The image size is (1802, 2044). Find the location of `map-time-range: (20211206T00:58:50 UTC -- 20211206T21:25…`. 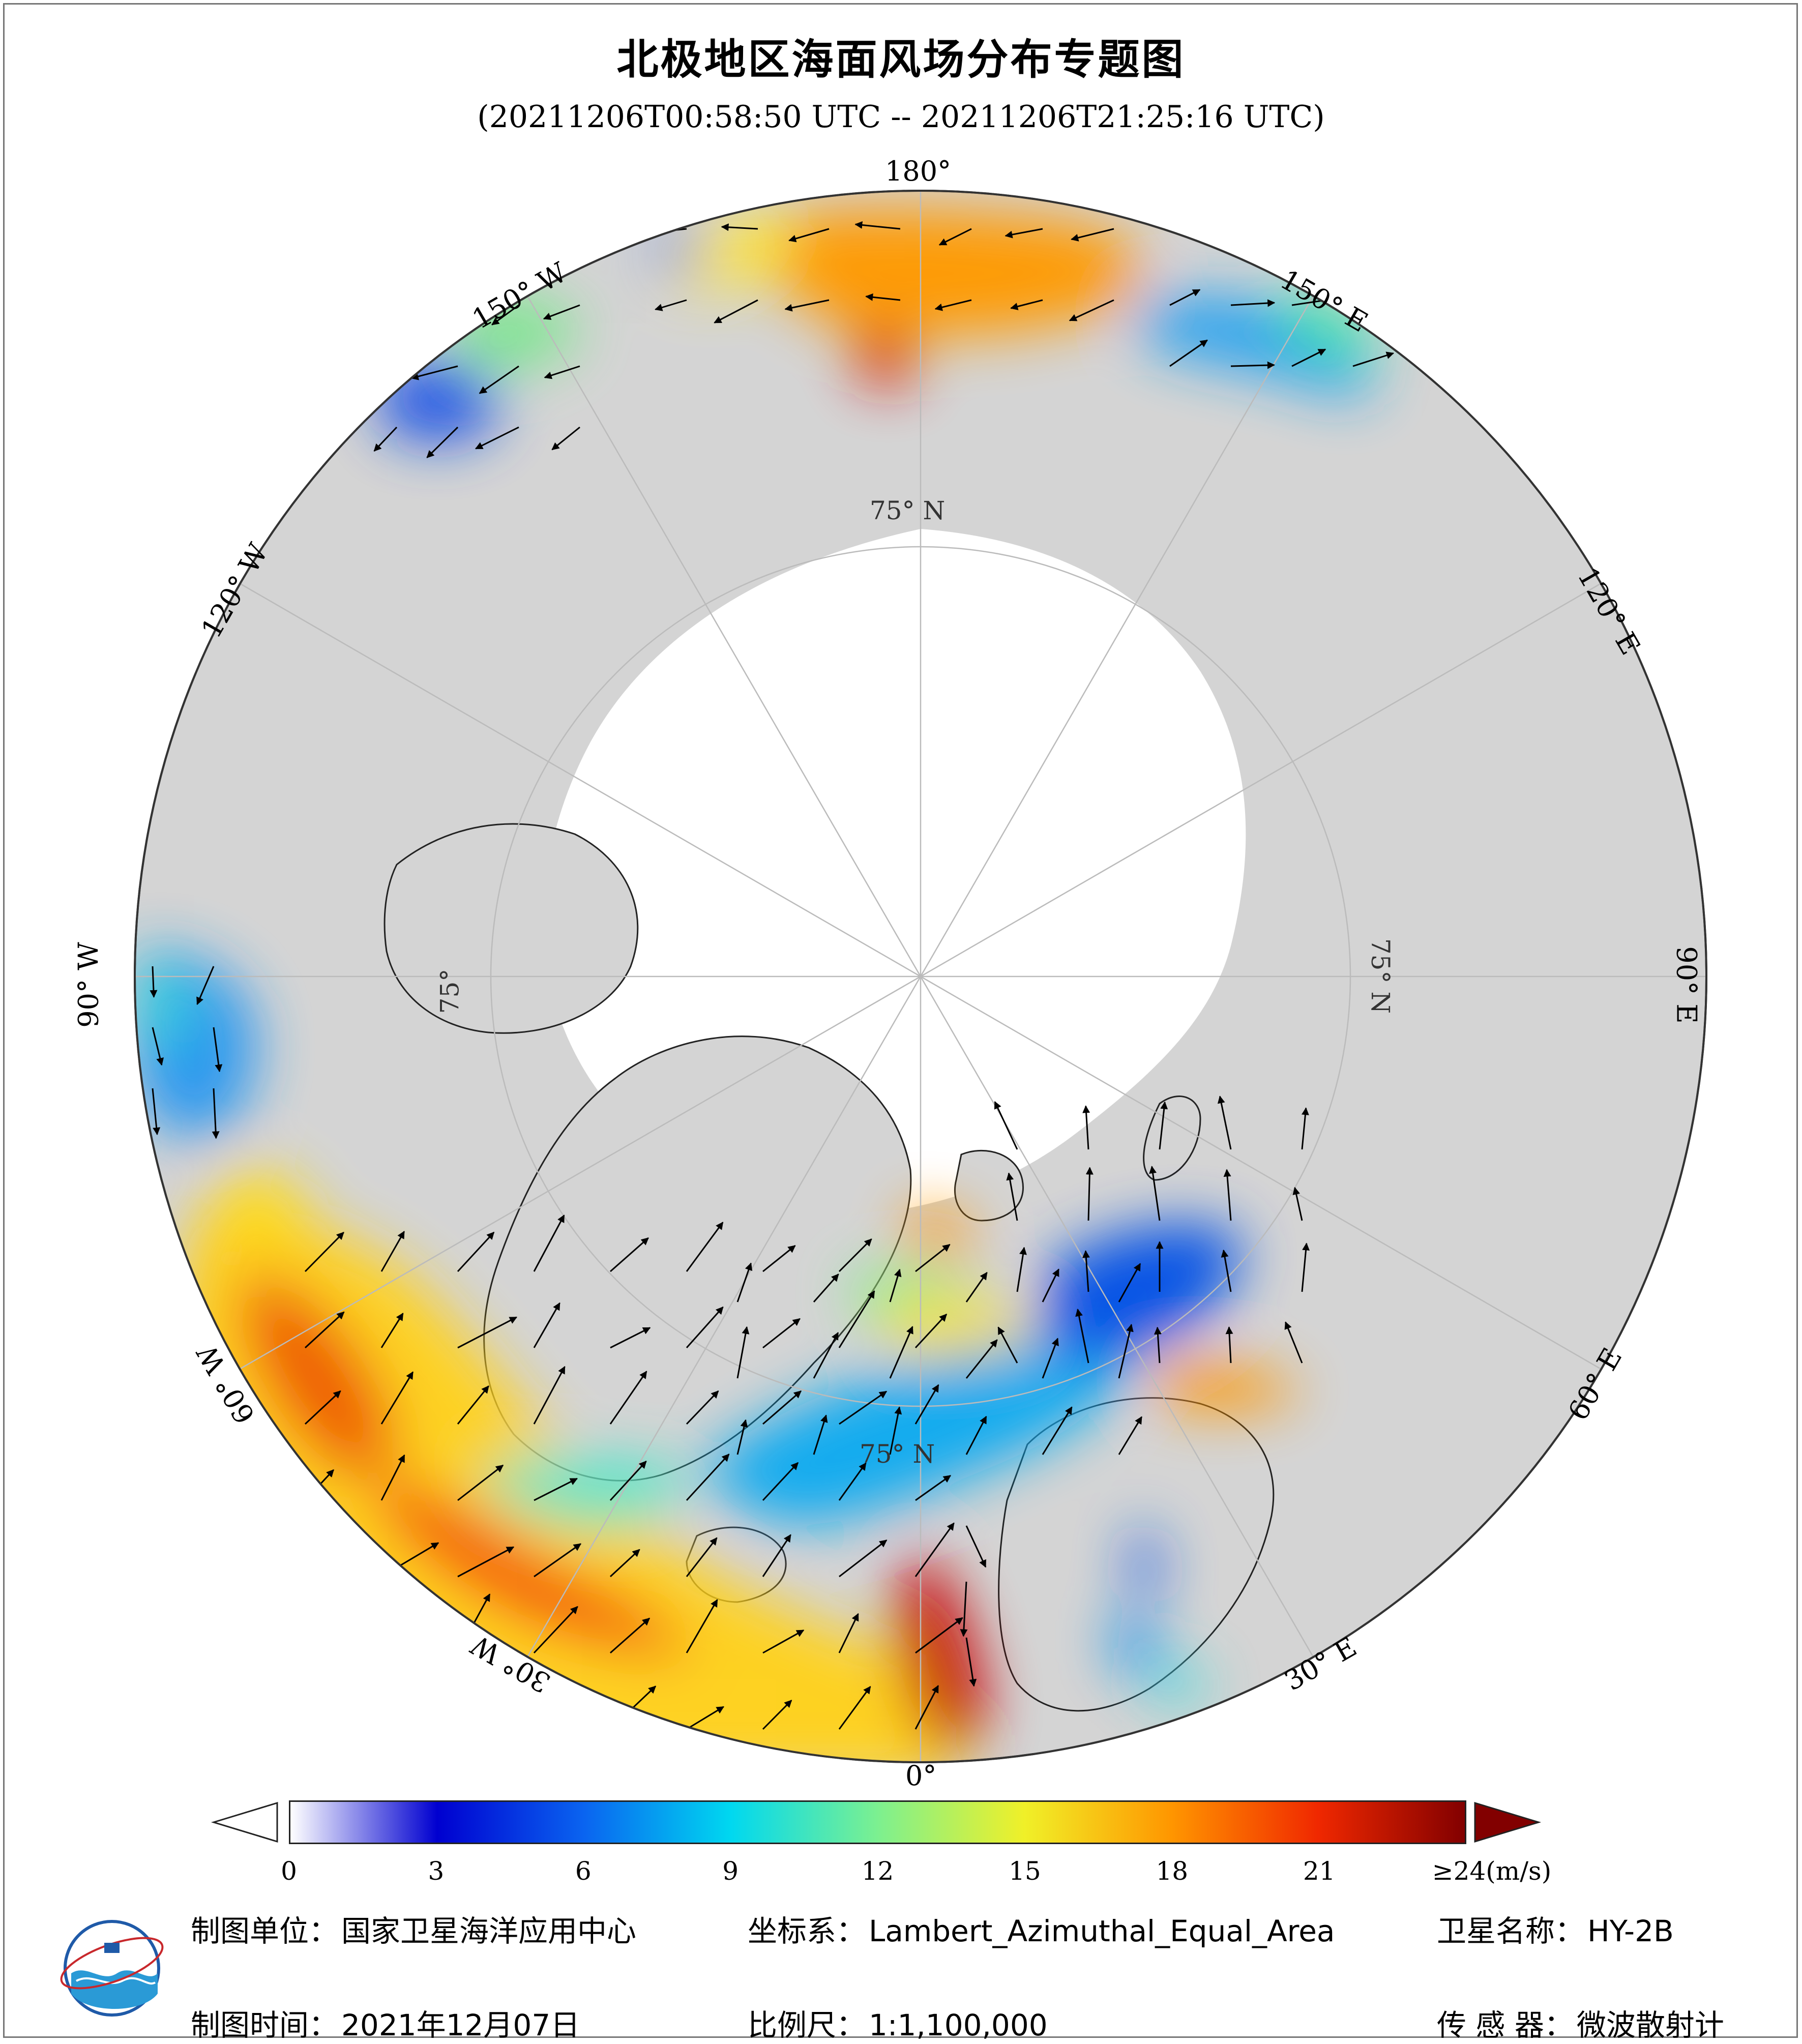

map-time-range: (20211206T00:58:50 UTC -- 20211206T21:25… is located at coordinates (901, 117).